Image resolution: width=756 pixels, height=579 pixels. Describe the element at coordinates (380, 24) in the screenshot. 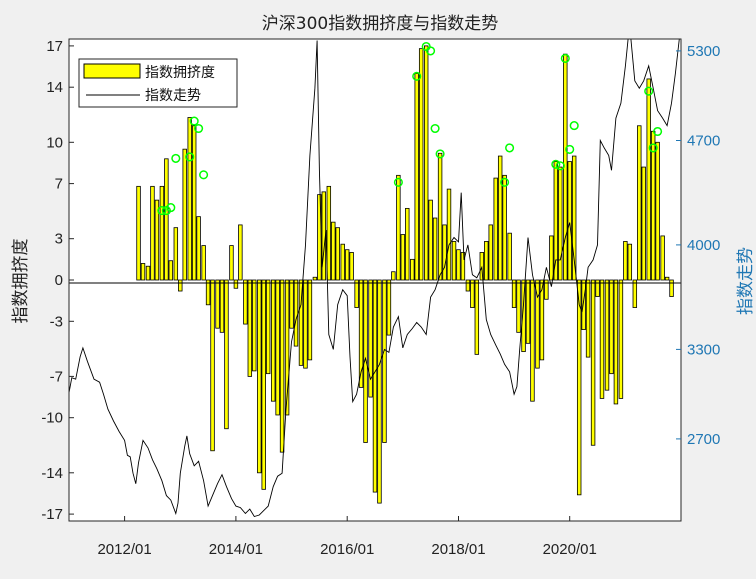

I see `chart-title: 沪深300指数拥挤度与指数走势` at that location.